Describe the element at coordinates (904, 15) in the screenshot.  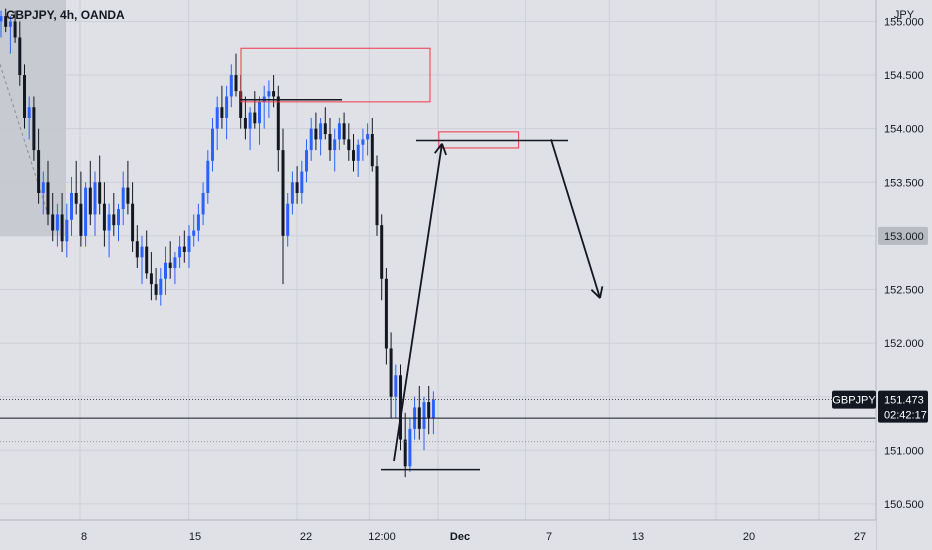
I see `currency-label: JPY` at that location.